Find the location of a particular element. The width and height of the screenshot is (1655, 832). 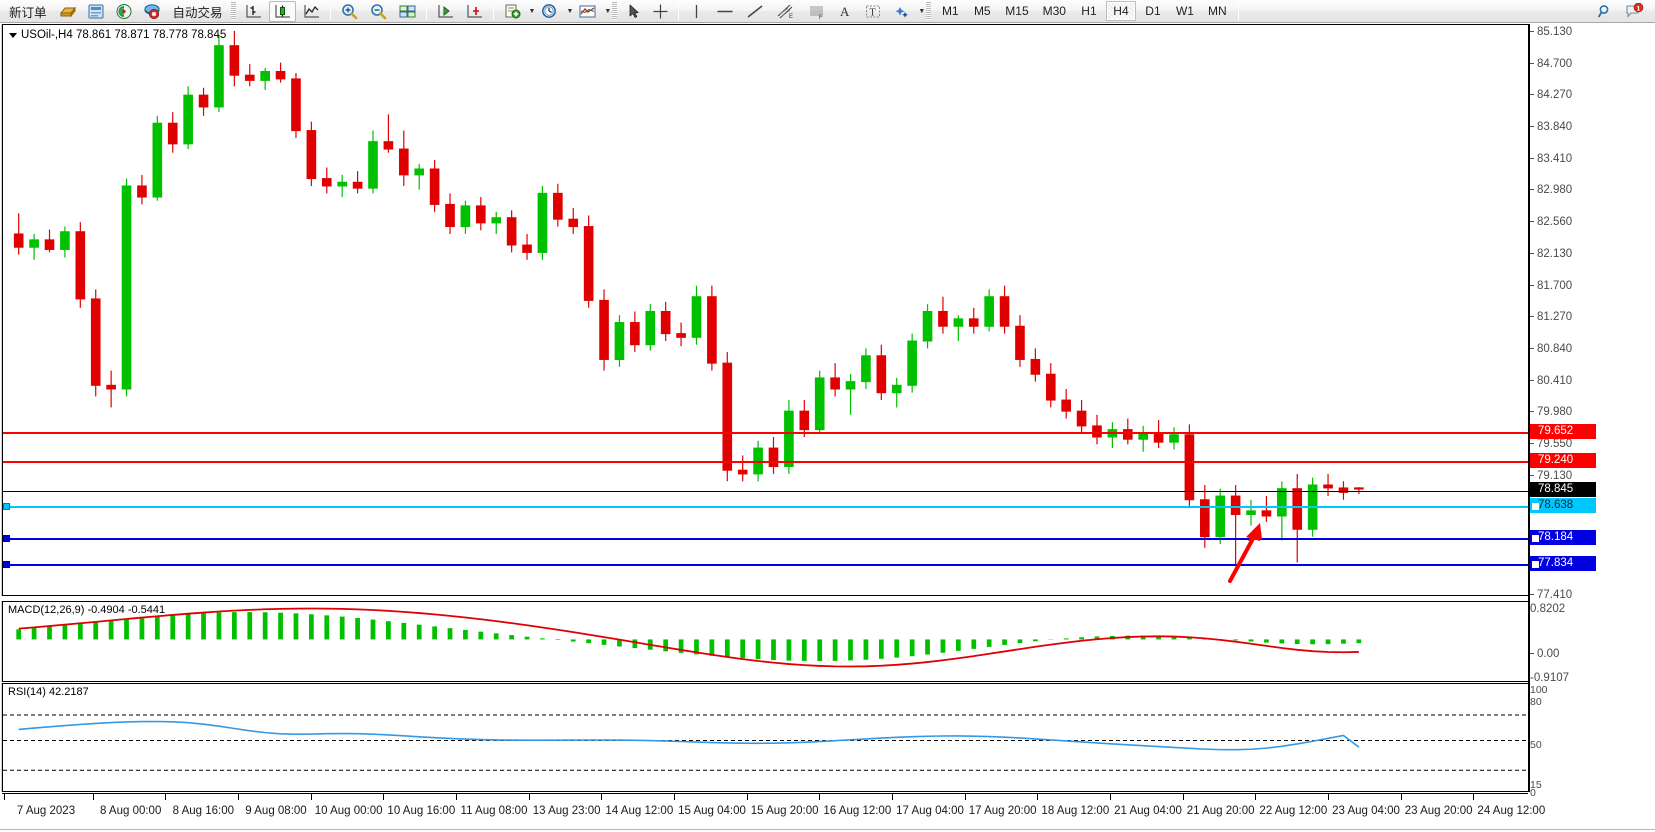

x-axis-label: 23 Aug 04:00 is located at coordinates (1366, 811).